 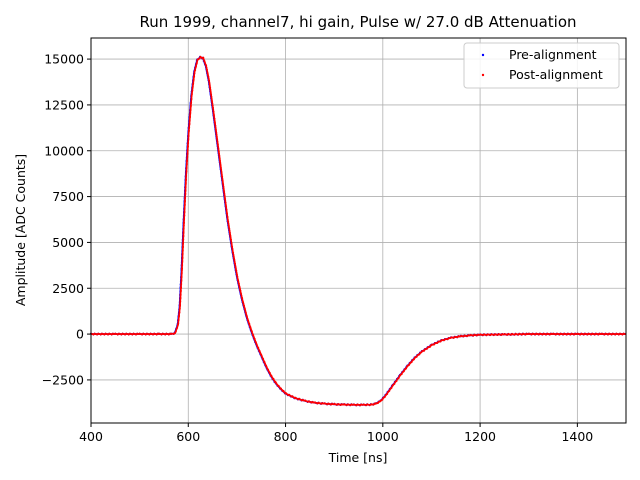 I want to click on y-tick-label: 5000, so click(x=68, y=242).